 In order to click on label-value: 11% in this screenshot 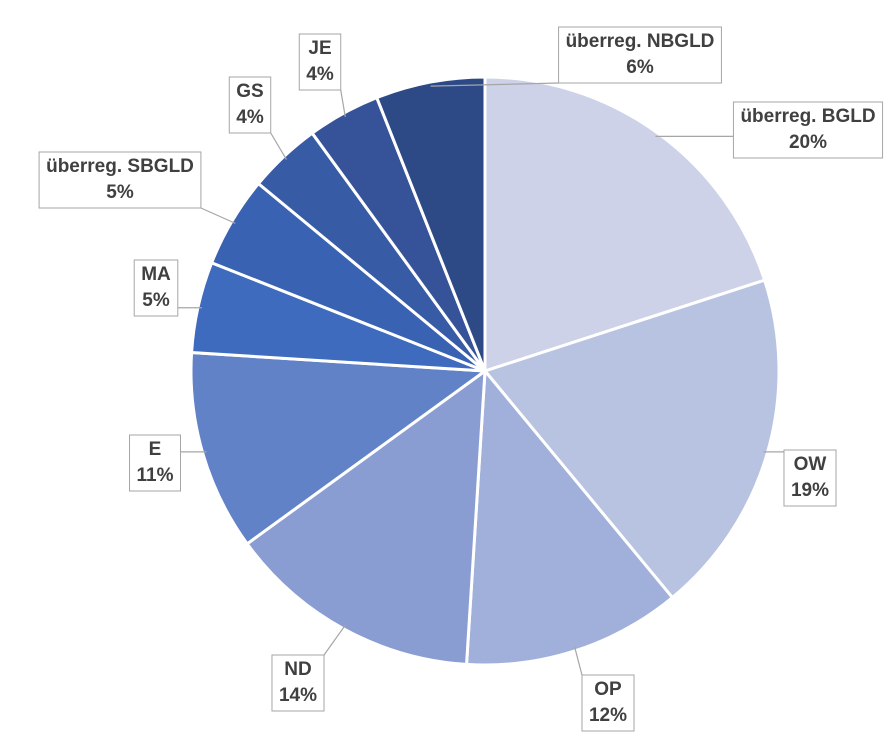, I will do `click(155, 475)`.